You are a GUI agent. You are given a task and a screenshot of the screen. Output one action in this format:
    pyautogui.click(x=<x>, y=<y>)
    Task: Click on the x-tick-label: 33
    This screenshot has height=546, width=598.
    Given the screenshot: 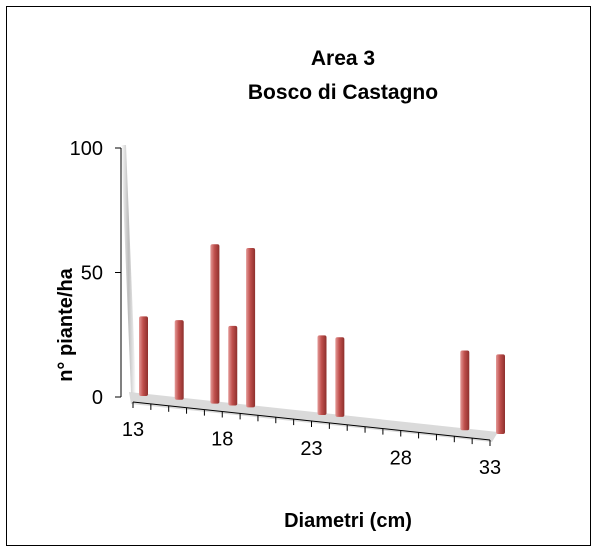 What is the action you would take?
    pyautogui.click(x=490, y=468)
    